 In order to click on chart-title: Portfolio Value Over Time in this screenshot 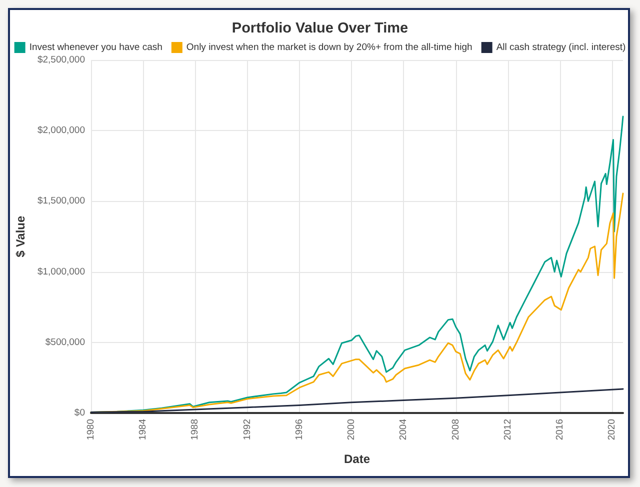, I will do `click(320, 28)`.